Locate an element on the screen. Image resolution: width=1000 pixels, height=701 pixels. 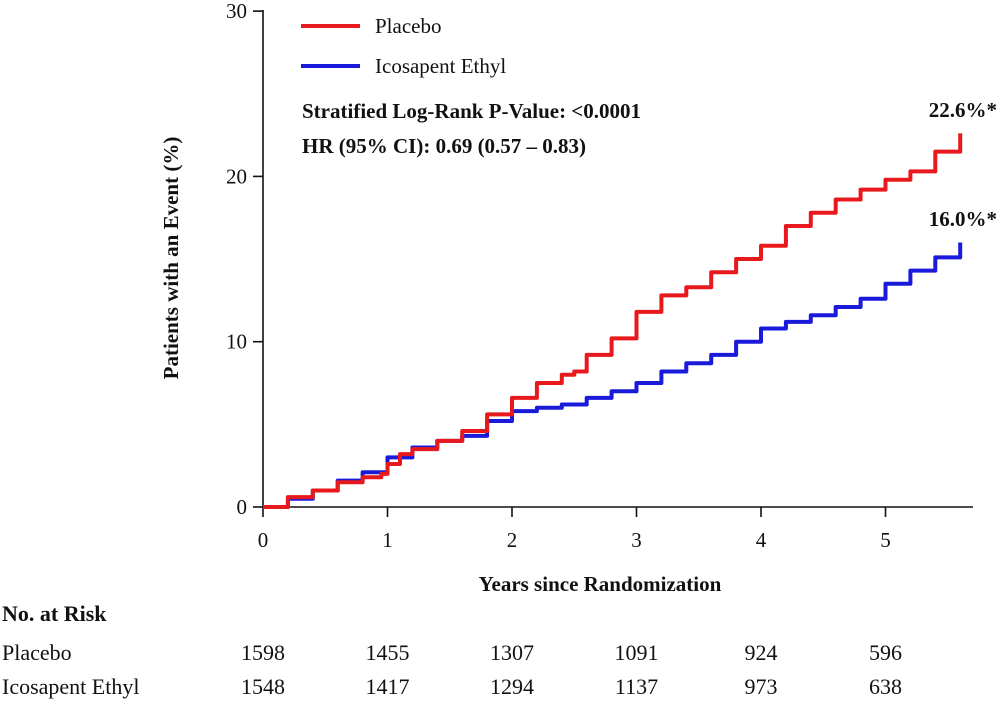
y-axis-title: Patients with an Event (%) is located at coordinates (171, 258).